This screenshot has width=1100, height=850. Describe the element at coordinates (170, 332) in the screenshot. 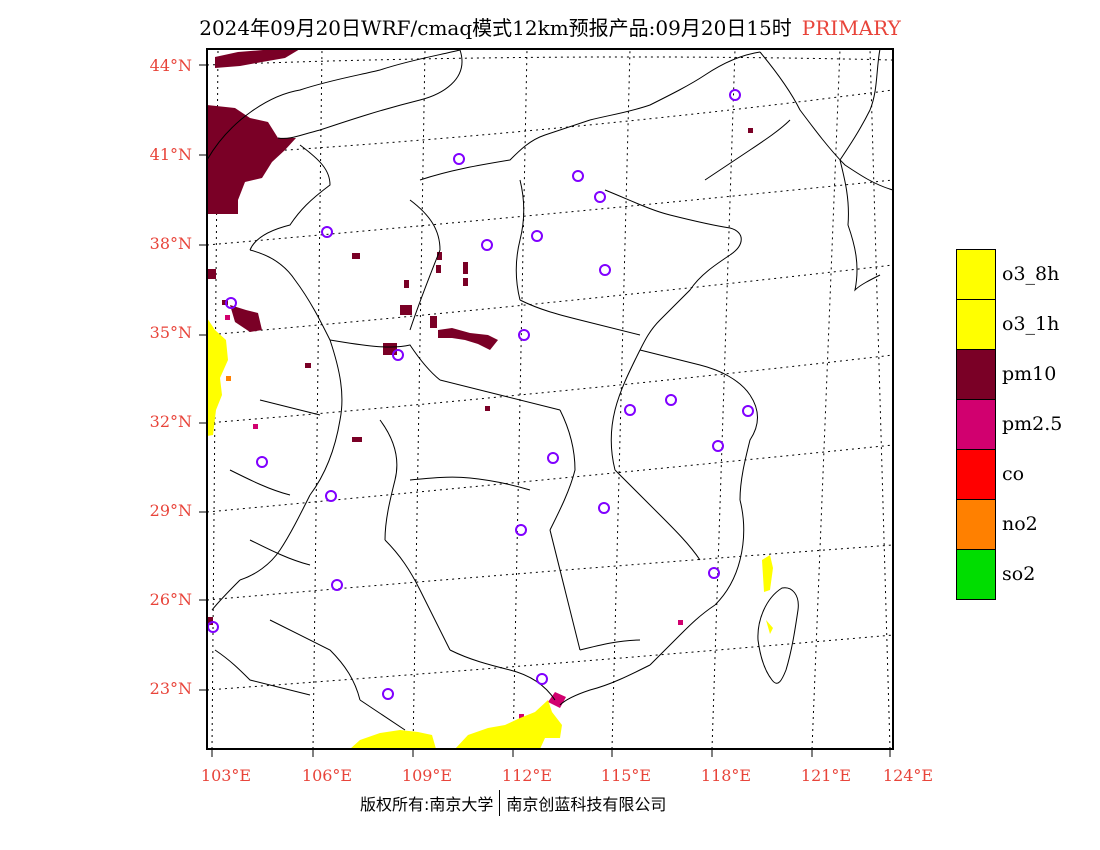

I see `lat-label-35n: 35°N` at that location.